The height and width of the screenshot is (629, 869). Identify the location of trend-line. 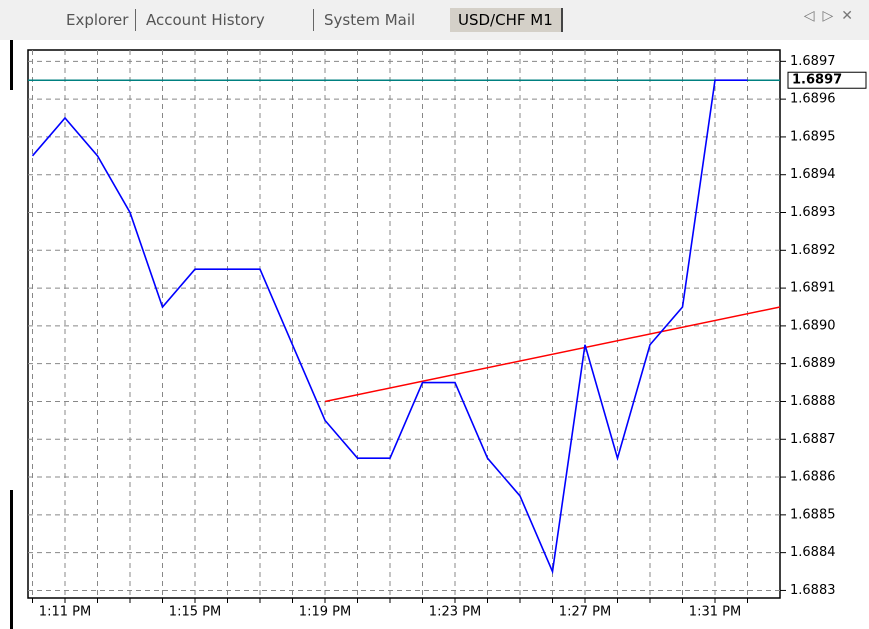
(552, 354).